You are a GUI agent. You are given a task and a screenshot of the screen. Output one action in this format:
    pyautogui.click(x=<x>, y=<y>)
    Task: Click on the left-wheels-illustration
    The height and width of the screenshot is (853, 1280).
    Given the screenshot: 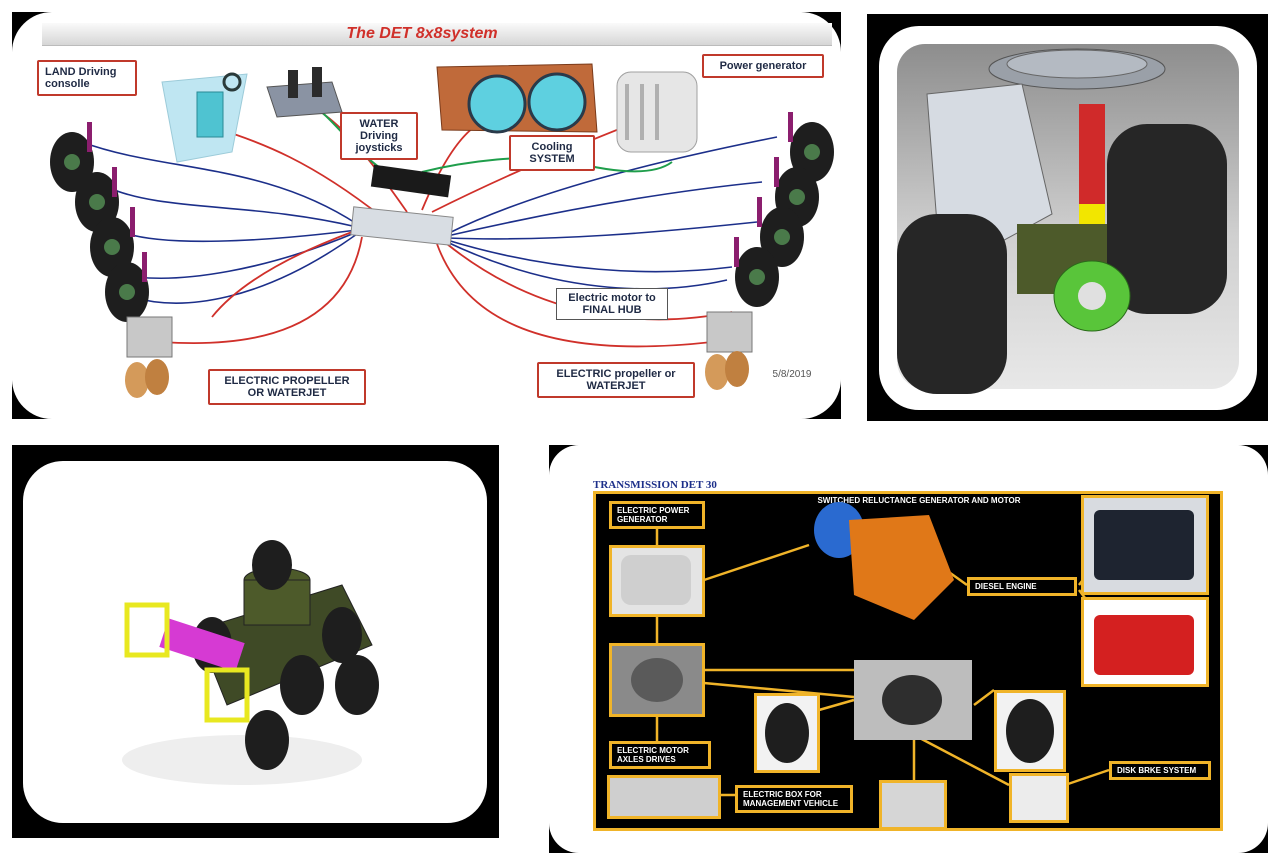 What is the action you would take?
    pyautogui.click(x=99, y=222)
    